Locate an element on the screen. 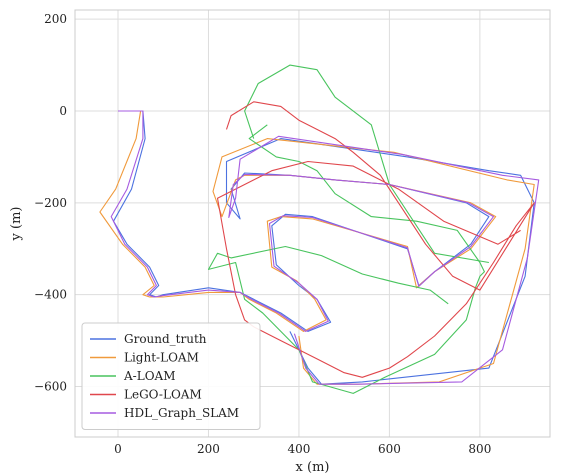 Image resolution: width=563 pixels, height=475 pixels. x-tick-label: 400 is located at coordinates (298, 449).